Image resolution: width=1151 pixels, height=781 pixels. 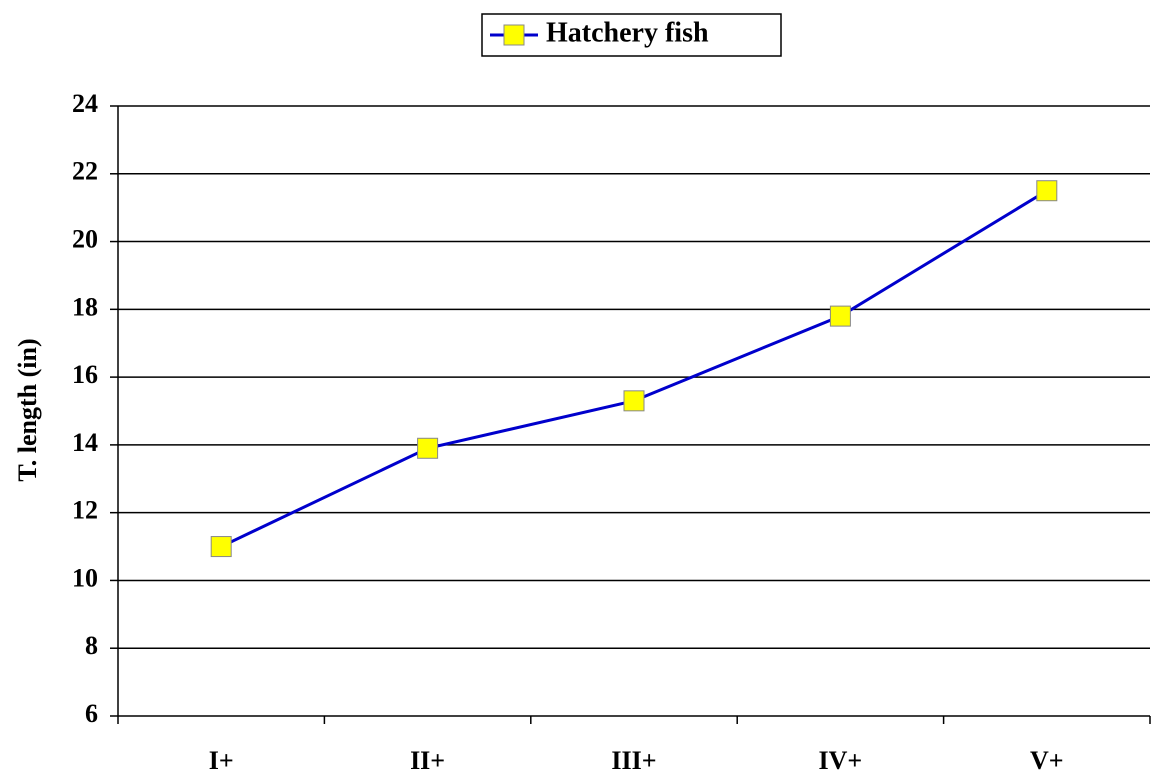 I want to click on y-tick-label: 12, so click(x=85, y=510).